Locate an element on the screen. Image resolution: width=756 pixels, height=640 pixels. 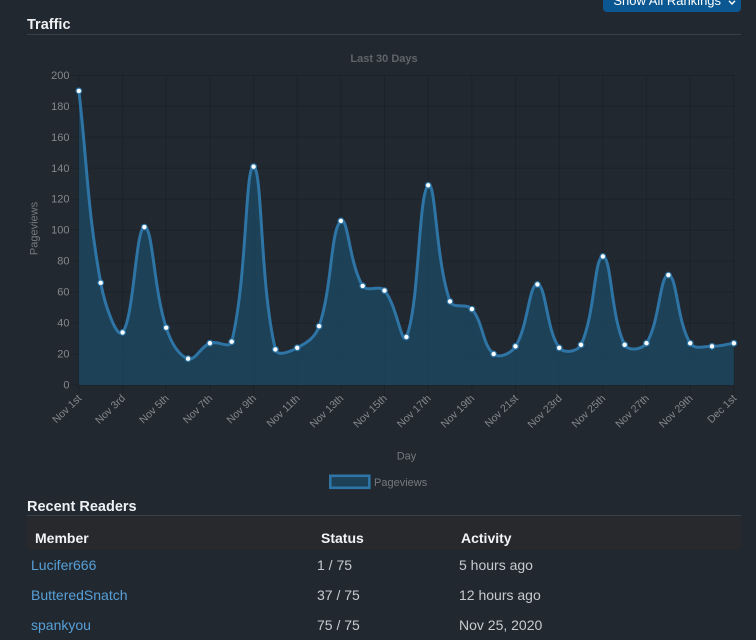
svg-text: 40 is located at coordinates (63, 324).